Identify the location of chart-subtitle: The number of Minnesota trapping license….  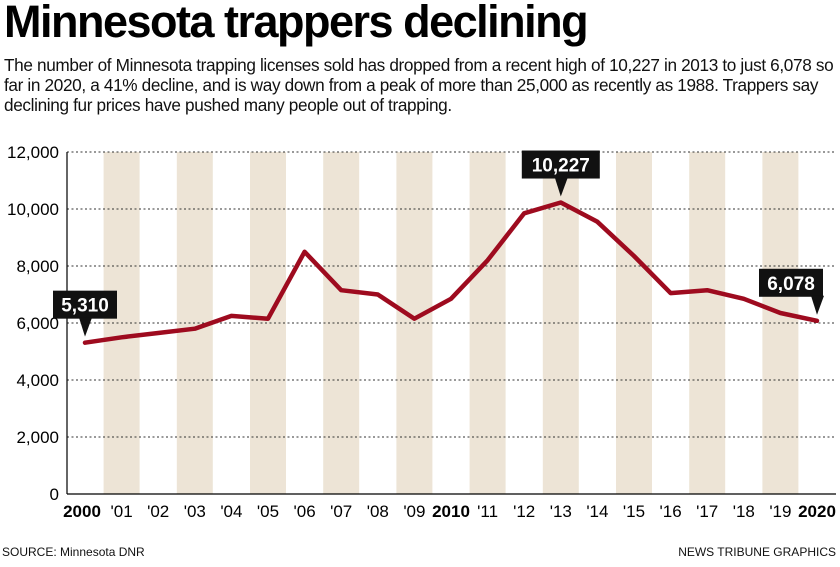
(419, 85).